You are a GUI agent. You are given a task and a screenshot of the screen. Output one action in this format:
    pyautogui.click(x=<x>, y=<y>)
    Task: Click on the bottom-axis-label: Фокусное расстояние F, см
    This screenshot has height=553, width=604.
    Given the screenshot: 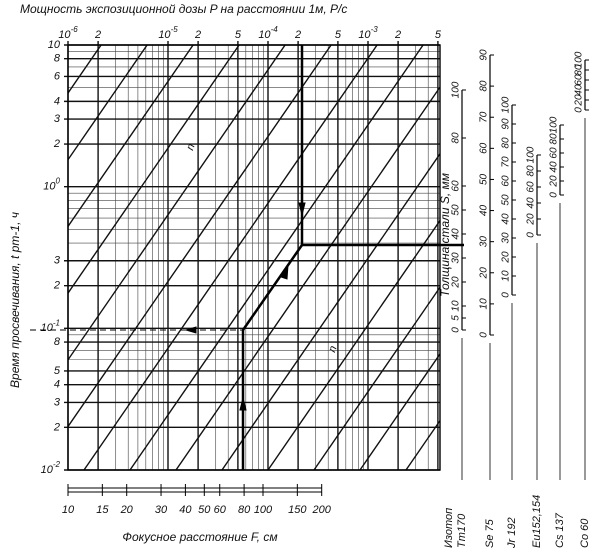 What is the action you would take?
    pyautogui.click(x=199, y=537)
    